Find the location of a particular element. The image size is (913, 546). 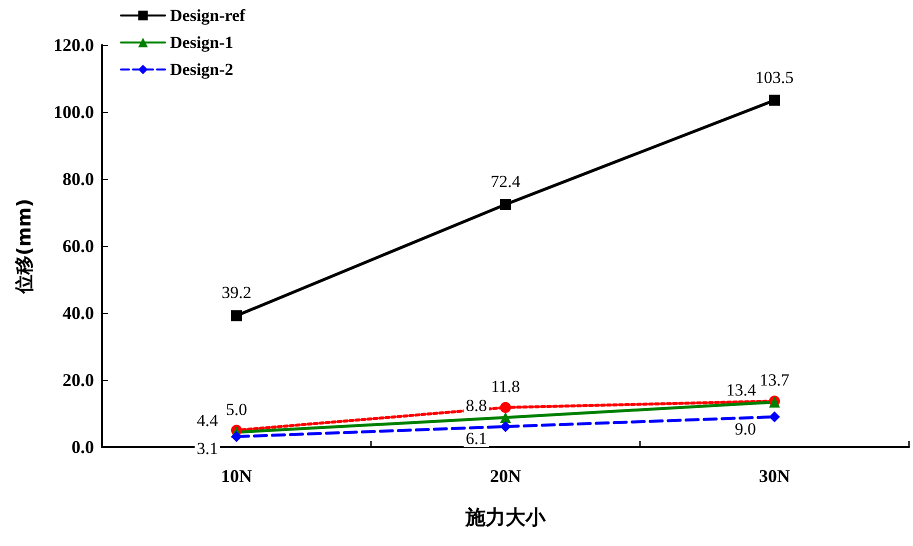

data-label: 8.8 is located at coordinates (476, 406).